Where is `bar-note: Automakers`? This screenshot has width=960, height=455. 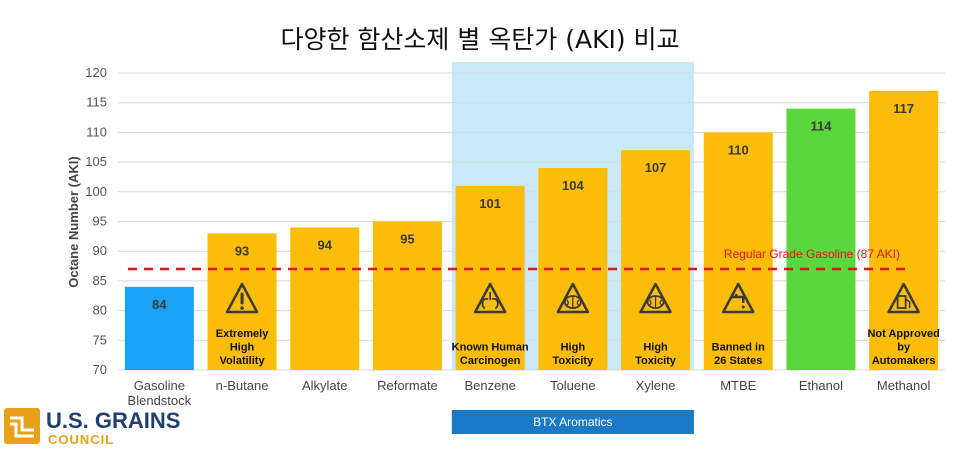 bar-note: Automakers is located at coordinates (904, 361).